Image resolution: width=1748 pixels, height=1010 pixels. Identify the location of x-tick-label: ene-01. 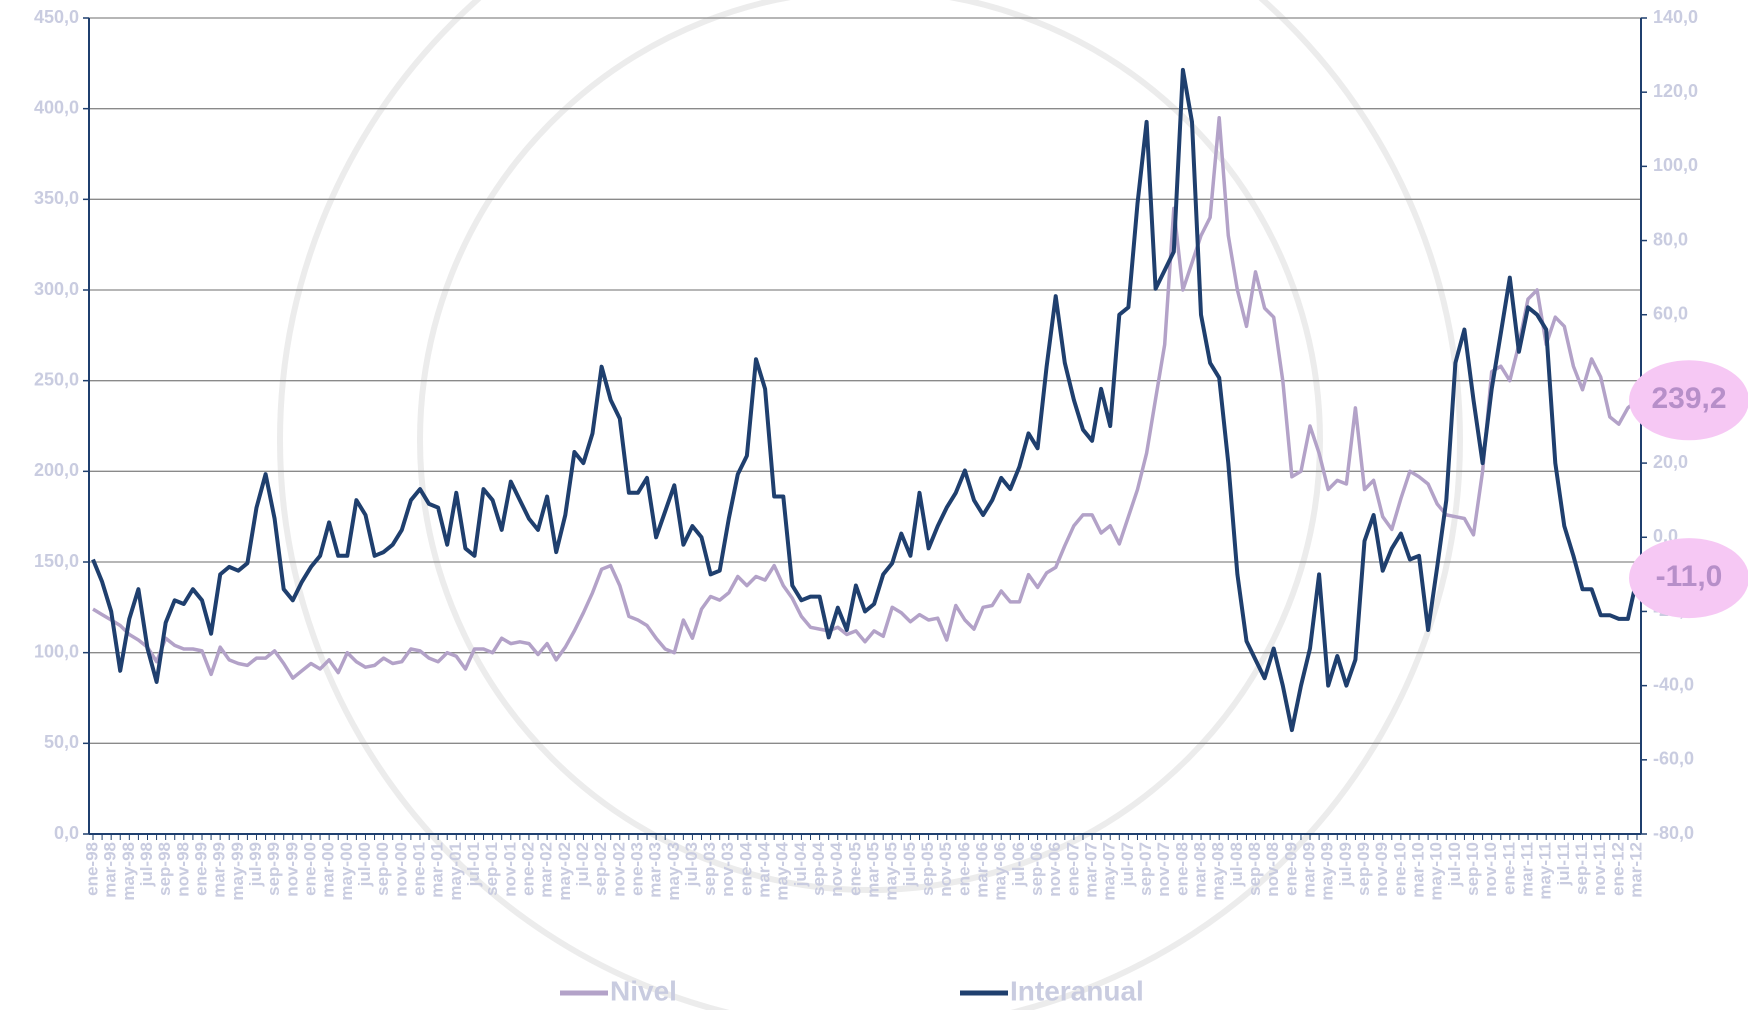
(418, 869).